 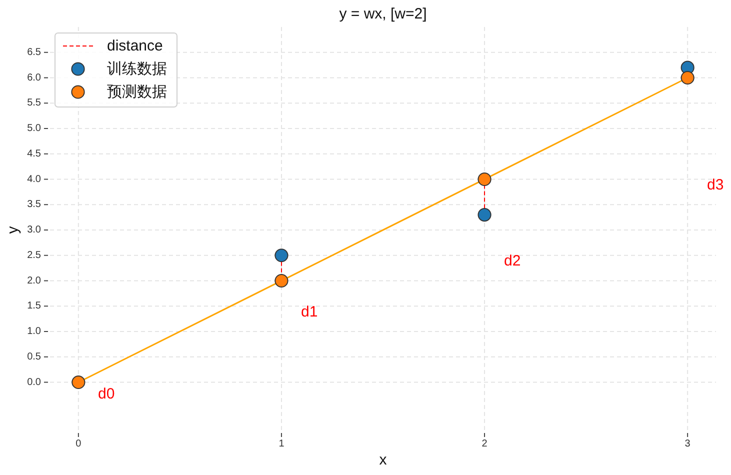 I want to click on annotation: d3, so click(x=715, y=185).